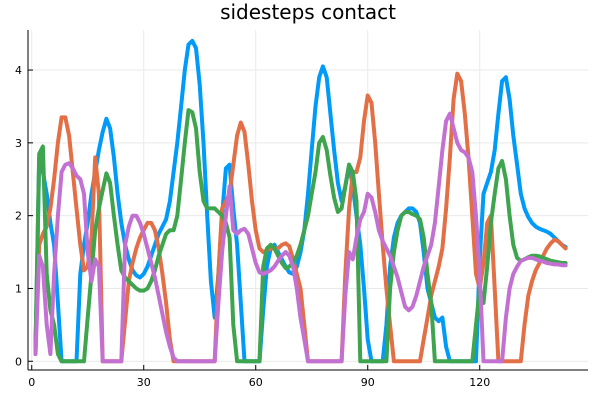  I want to click on y-tick-label: 4, so click(18, 70).